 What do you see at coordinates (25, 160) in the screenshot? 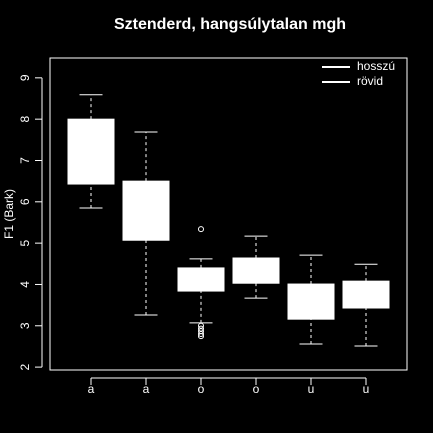
I see `y-tick-label: 7` at bounding box center [25, 160].